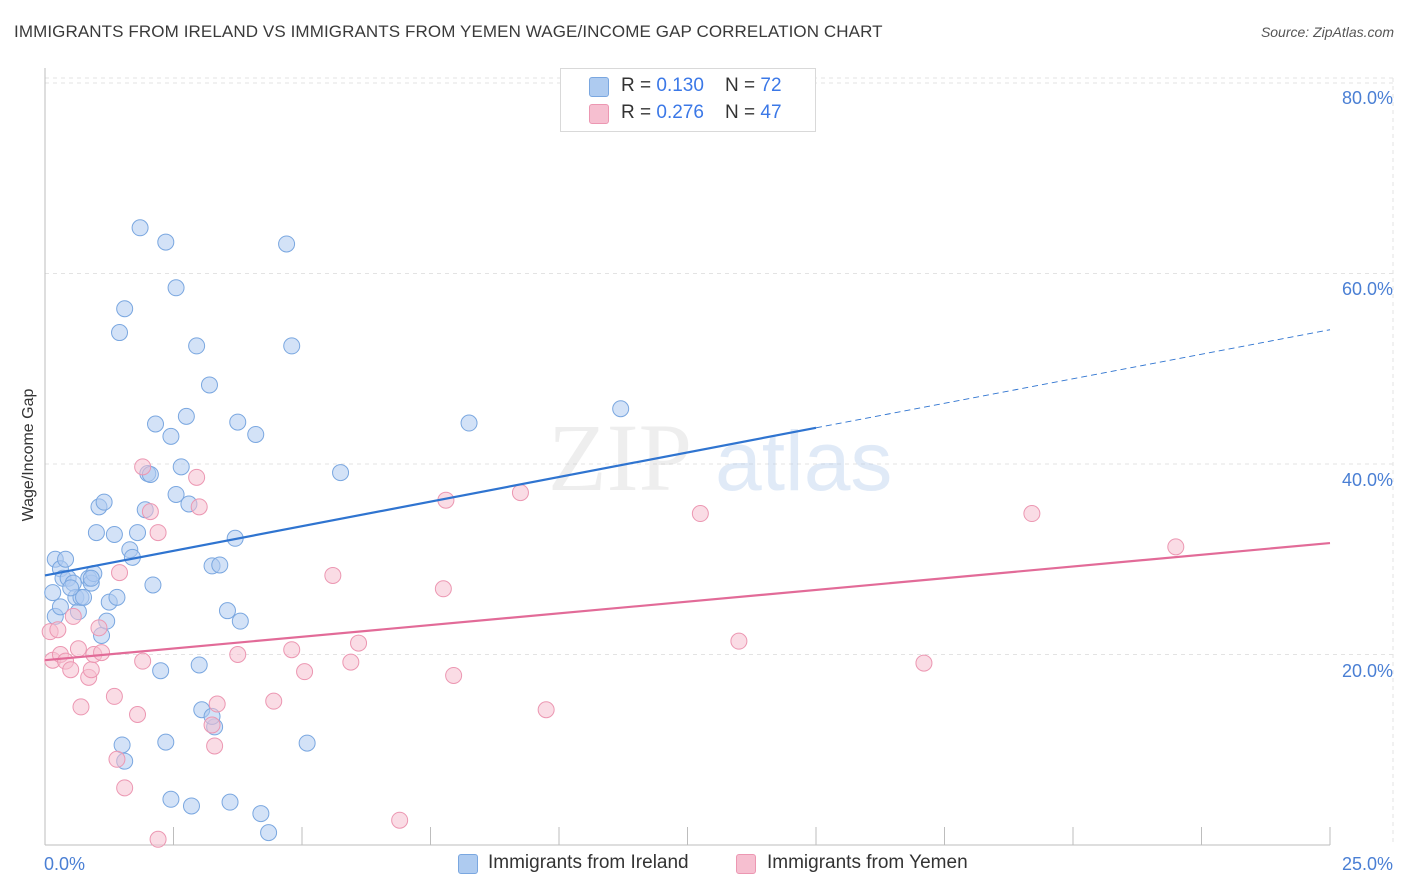 The height and width of the screenshot is (892, 1406). I want to click on source-label: Source: ZipAtlas.com, so click(1327, 32).